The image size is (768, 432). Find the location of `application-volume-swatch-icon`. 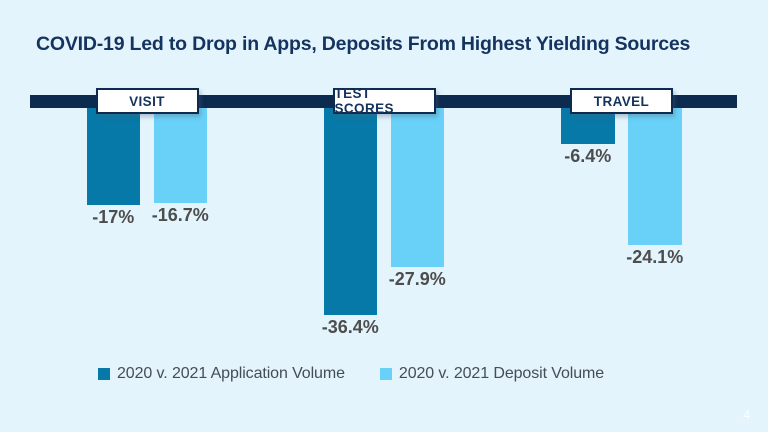

application-volume-swatch-icon is located at coordinates (104, 374).